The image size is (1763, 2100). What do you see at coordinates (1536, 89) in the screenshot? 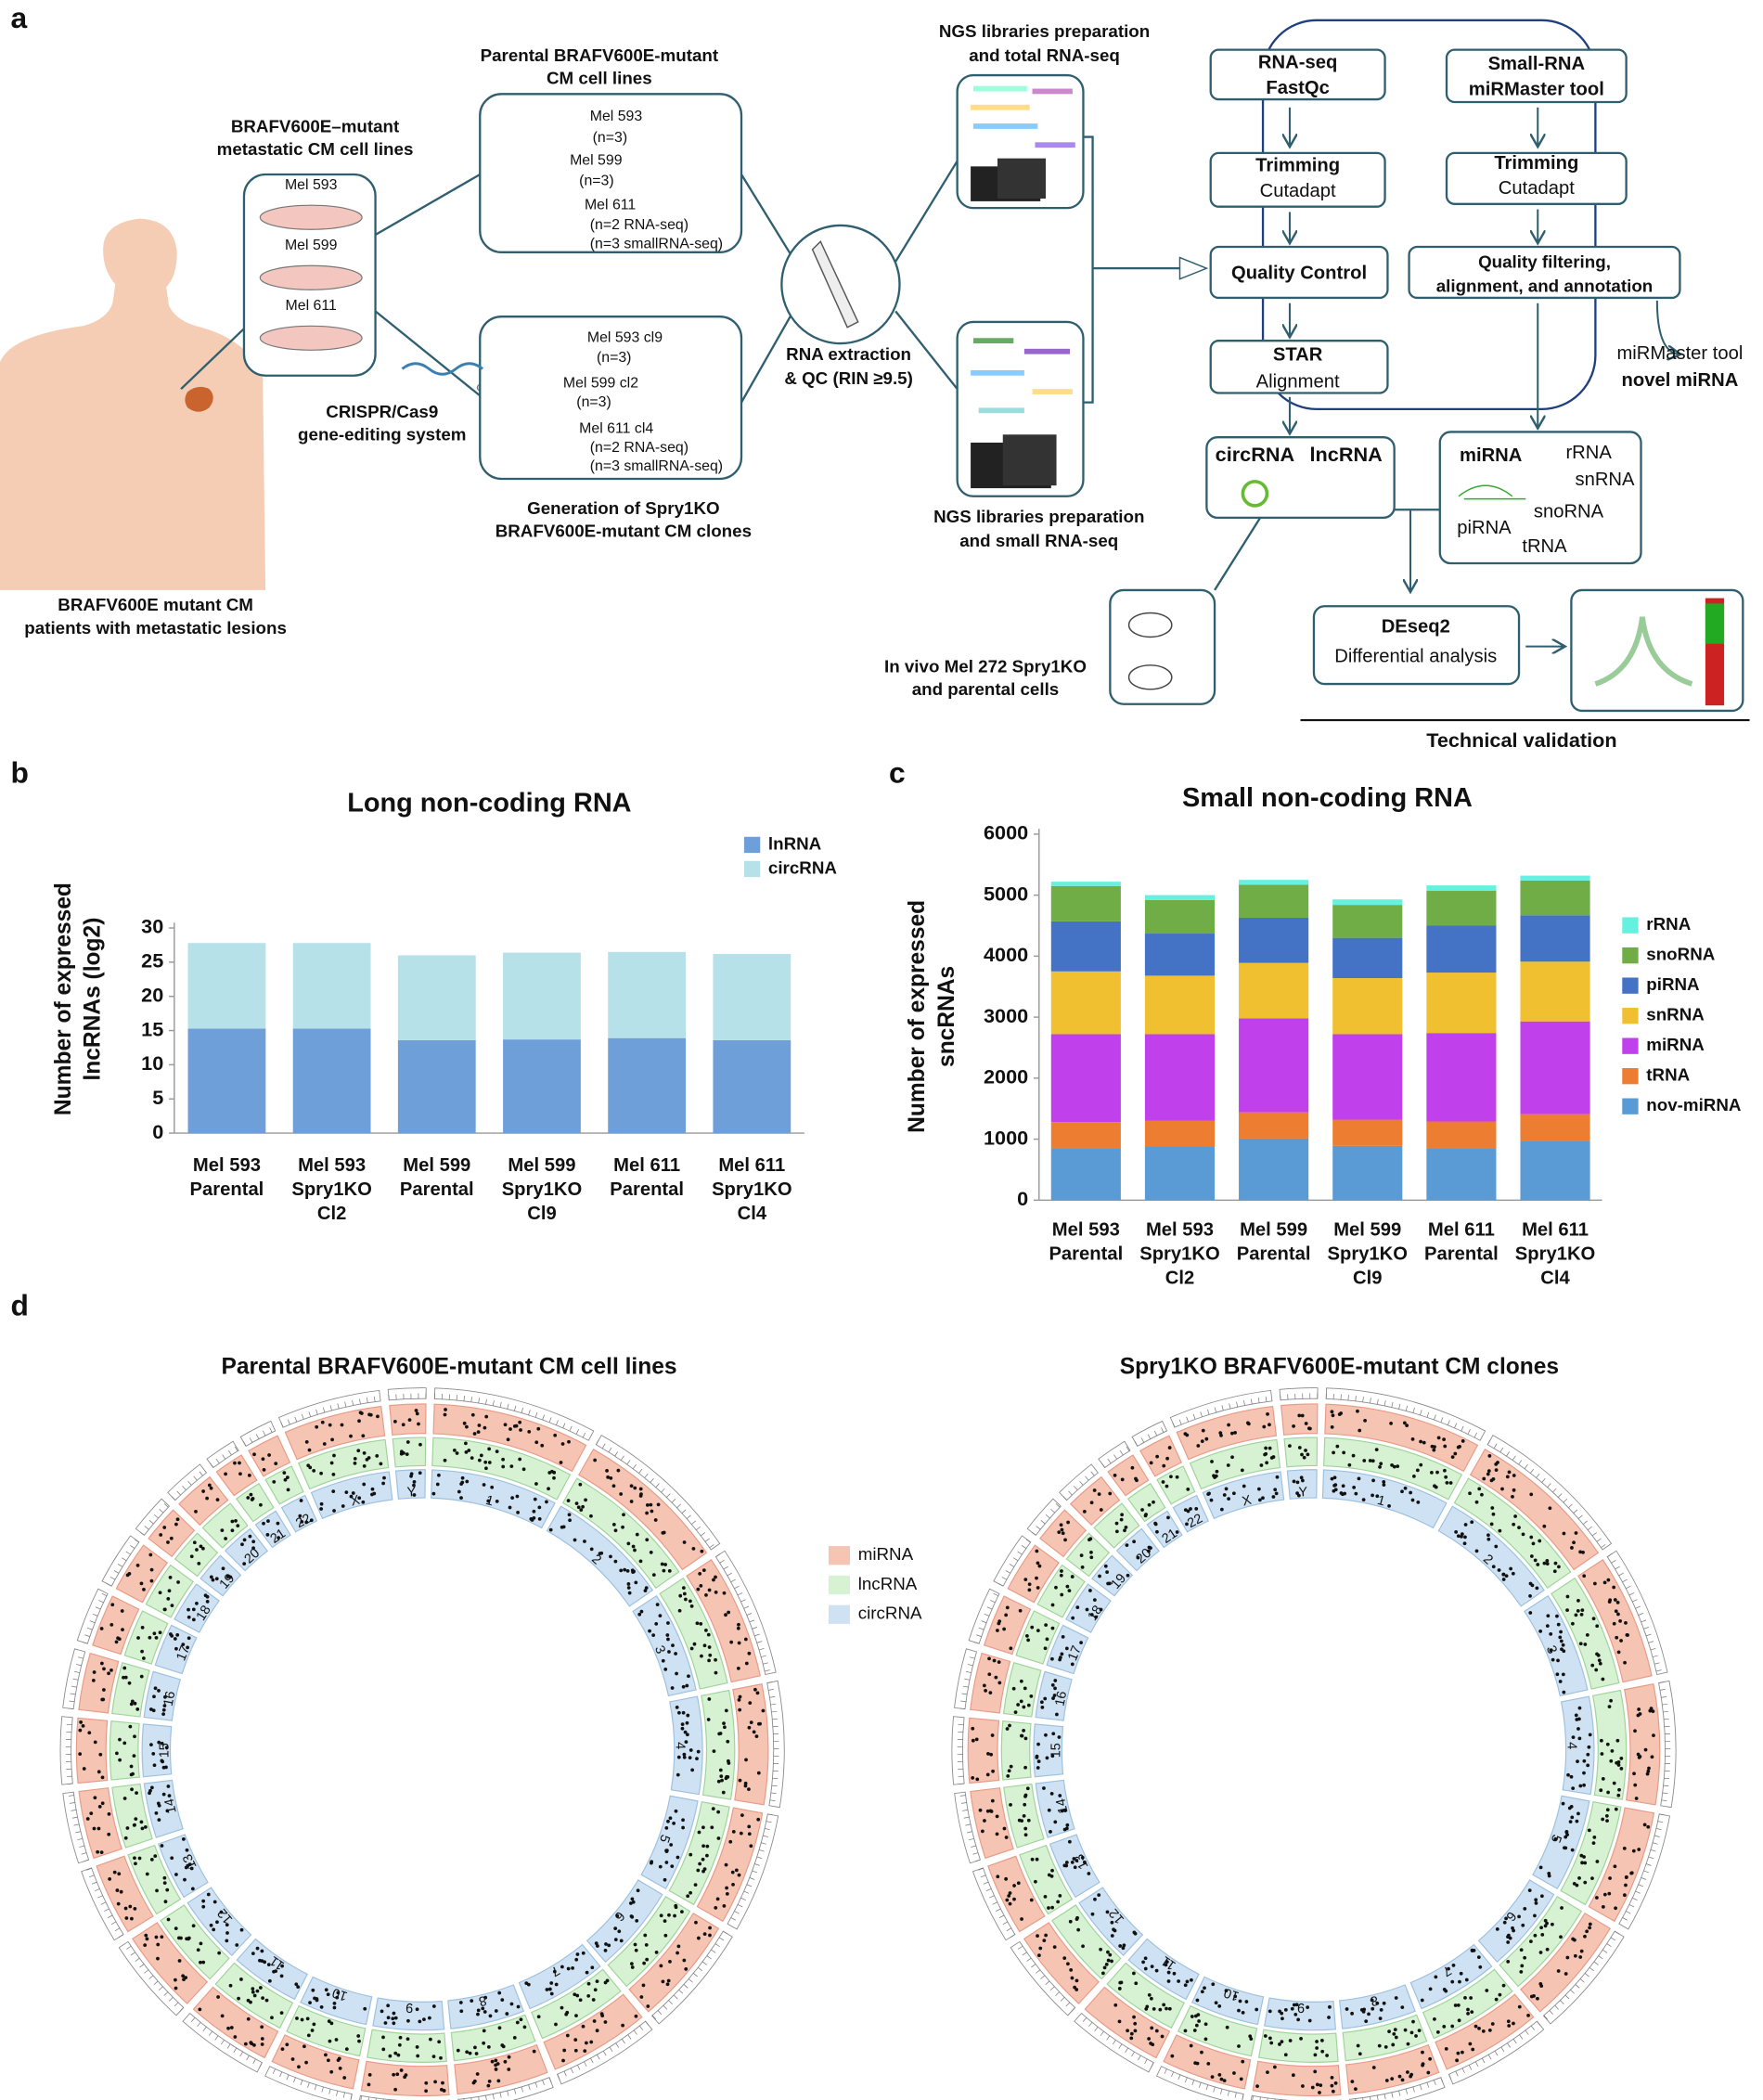
I see `pipeline-step: miRMaster tool` at bounding box center [1536, 89].